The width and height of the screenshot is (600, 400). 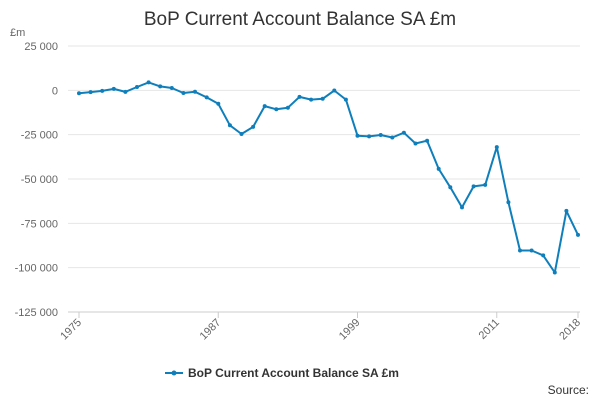 I want to click on legend: BoP Current Account Balance SA £m, so click(x=282, y=373).